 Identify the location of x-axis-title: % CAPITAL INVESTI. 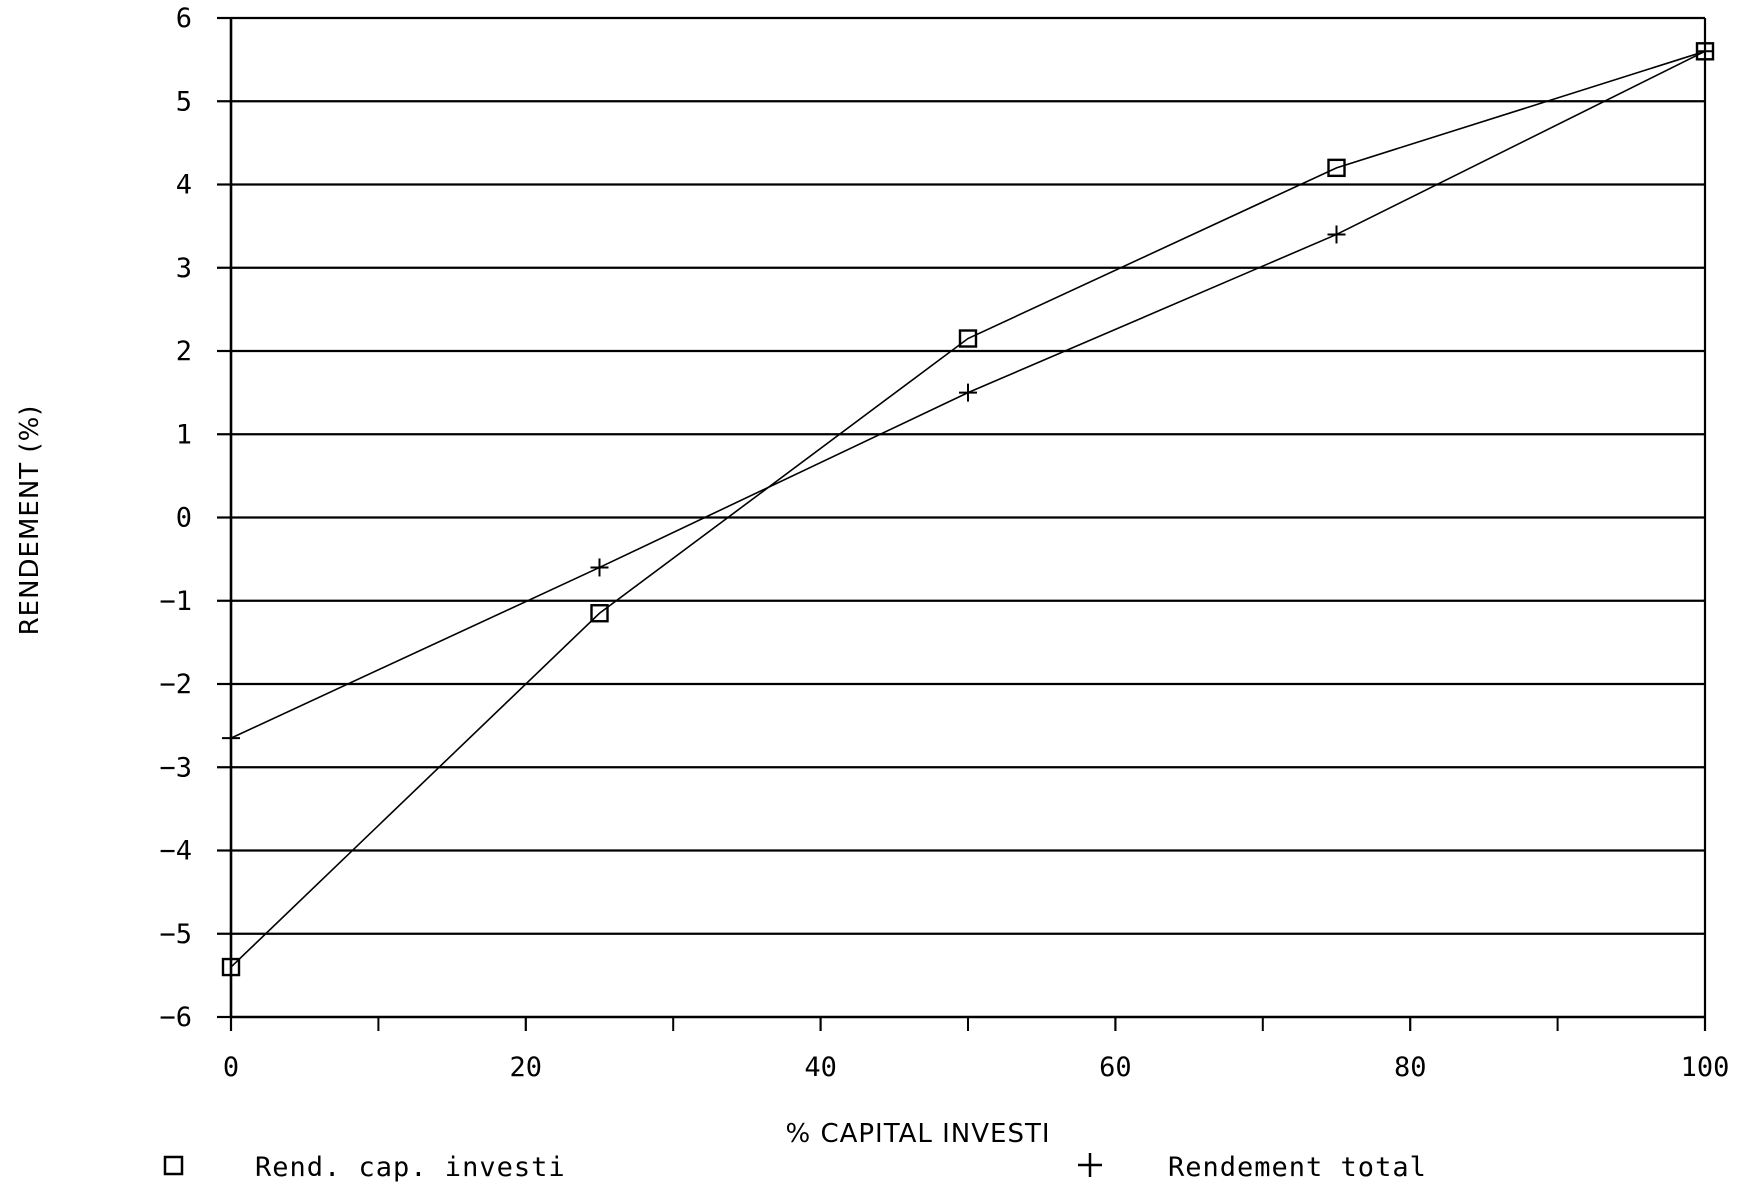
(917, 1134).